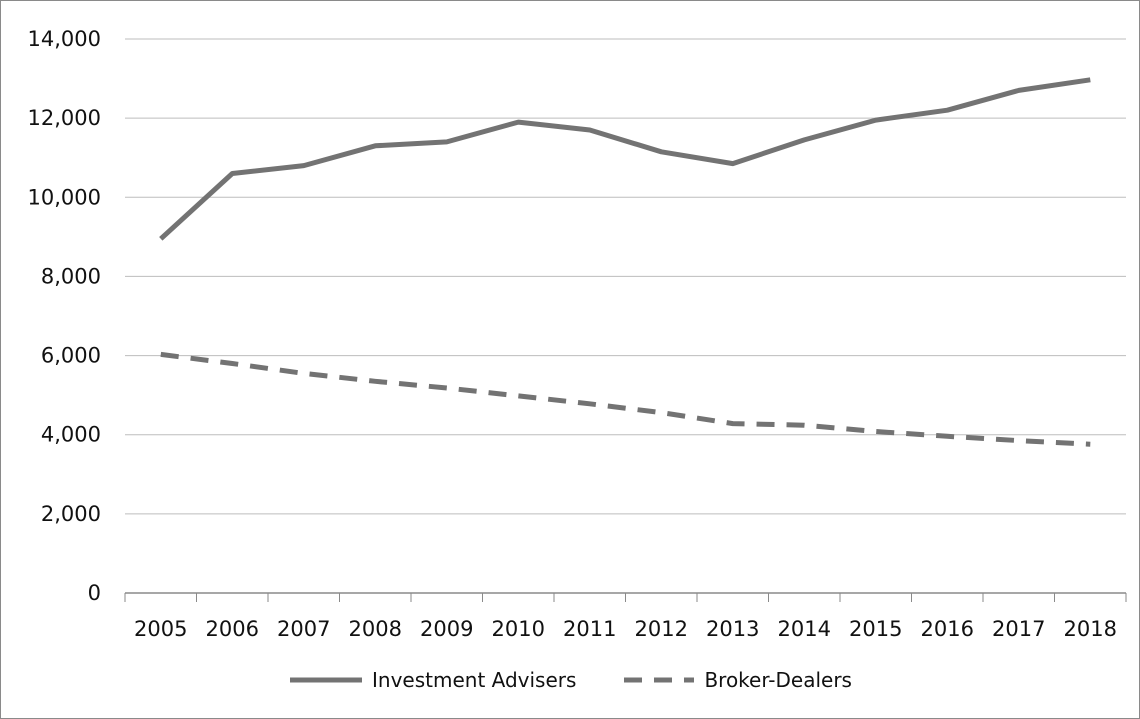  Describe the element at coordinates (446, 629) in the screenshot. I see `x-tick-label: 2009` at that location.